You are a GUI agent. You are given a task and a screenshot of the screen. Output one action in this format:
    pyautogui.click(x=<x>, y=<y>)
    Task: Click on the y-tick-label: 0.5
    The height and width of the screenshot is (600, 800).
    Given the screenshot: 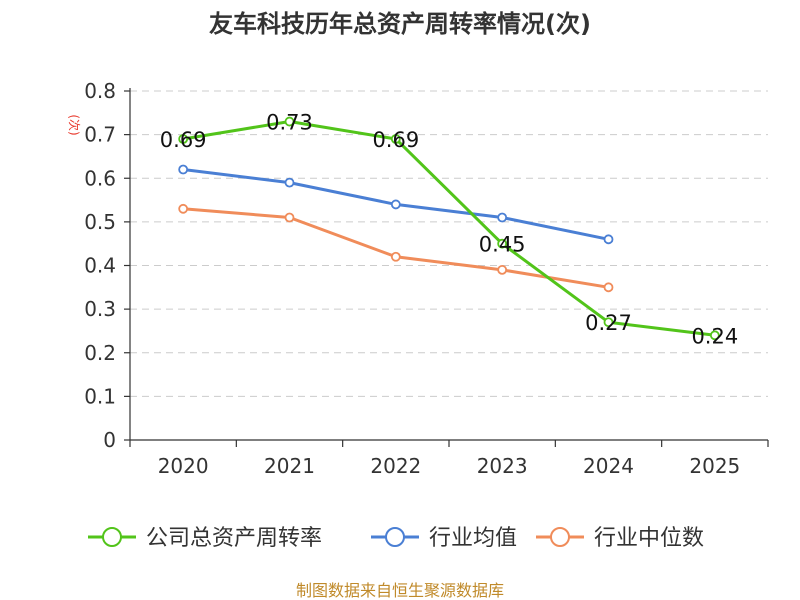 What is the action you would take?
    pyautogui.click(x=100, y=222)
    